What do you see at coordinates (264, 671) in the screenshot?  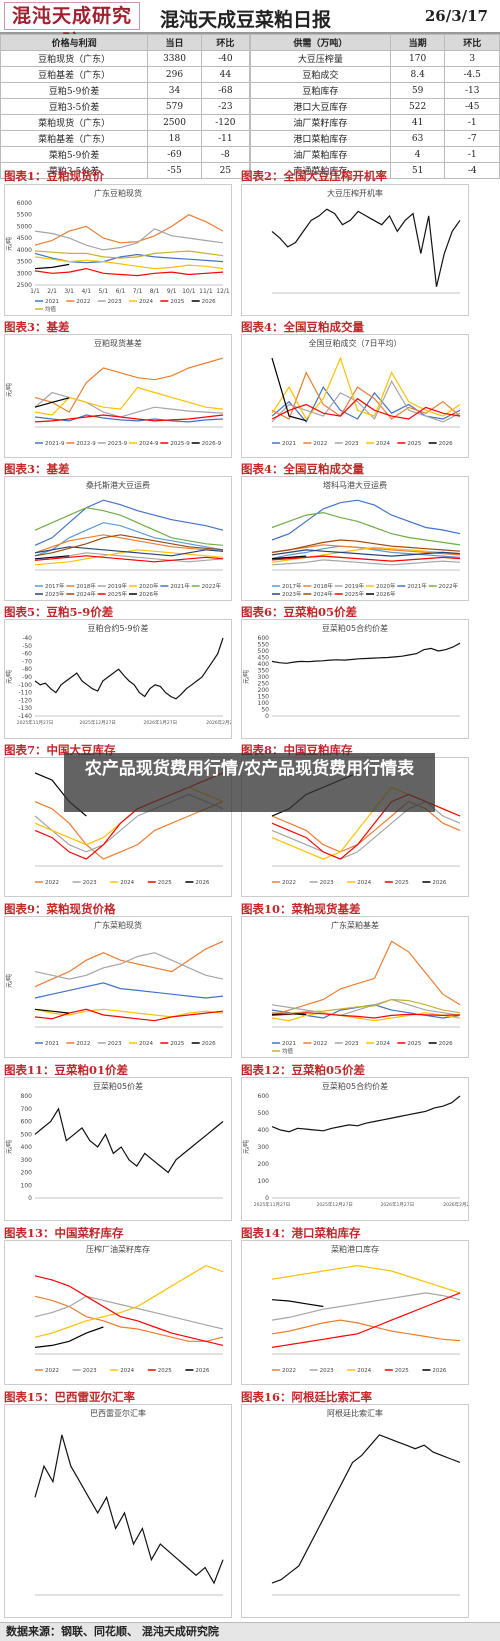 I see `y-tick-label: 350` at bounding box center [264, 671].